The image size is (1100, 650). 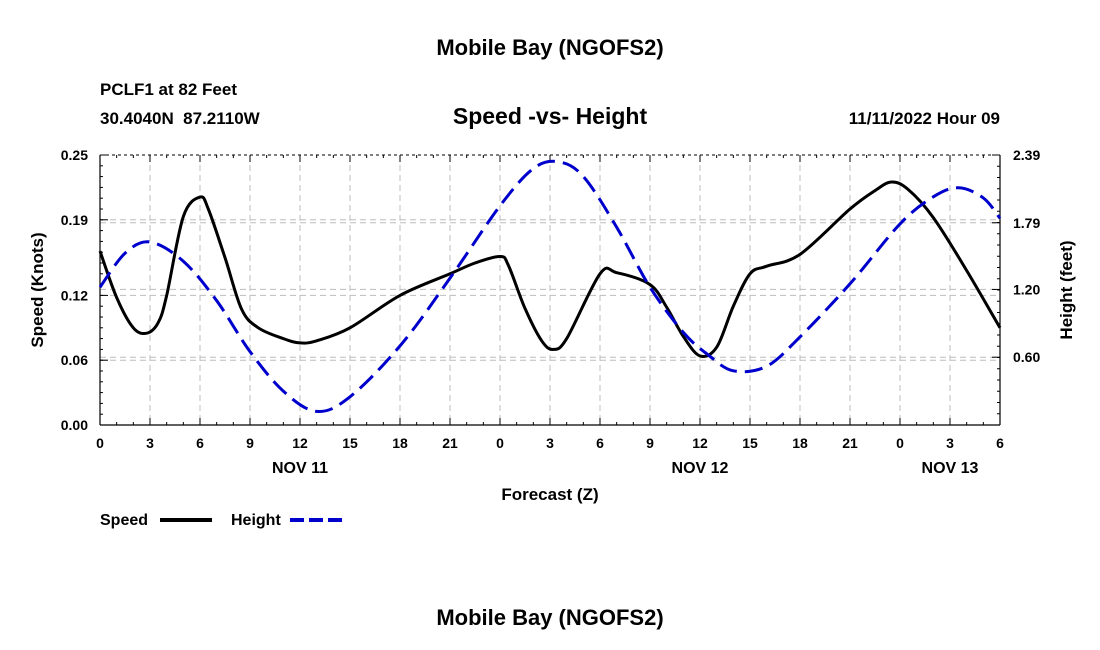 I want to click on y-left-tick-label: 0.06, so click(x=74, y=360).